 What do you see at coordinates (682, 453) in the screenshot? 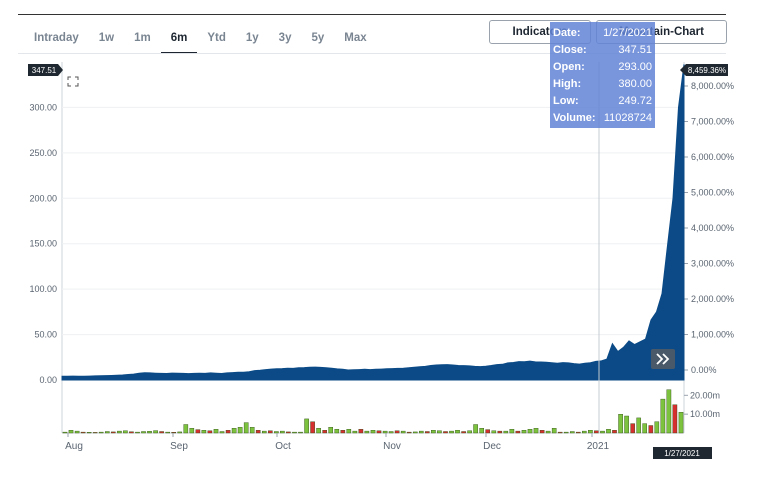
I see `crosshair-date-label: 1/27/2021` at bounding box center [682, 453].